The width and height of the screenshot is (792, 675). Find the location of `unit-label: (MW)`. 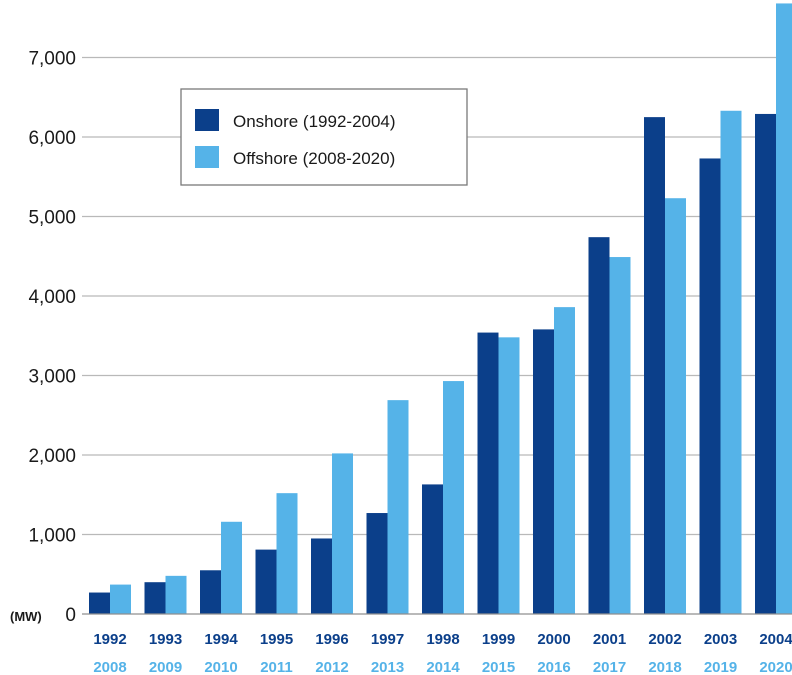

unit-label: (MW) is located at coordinates (26, 616).